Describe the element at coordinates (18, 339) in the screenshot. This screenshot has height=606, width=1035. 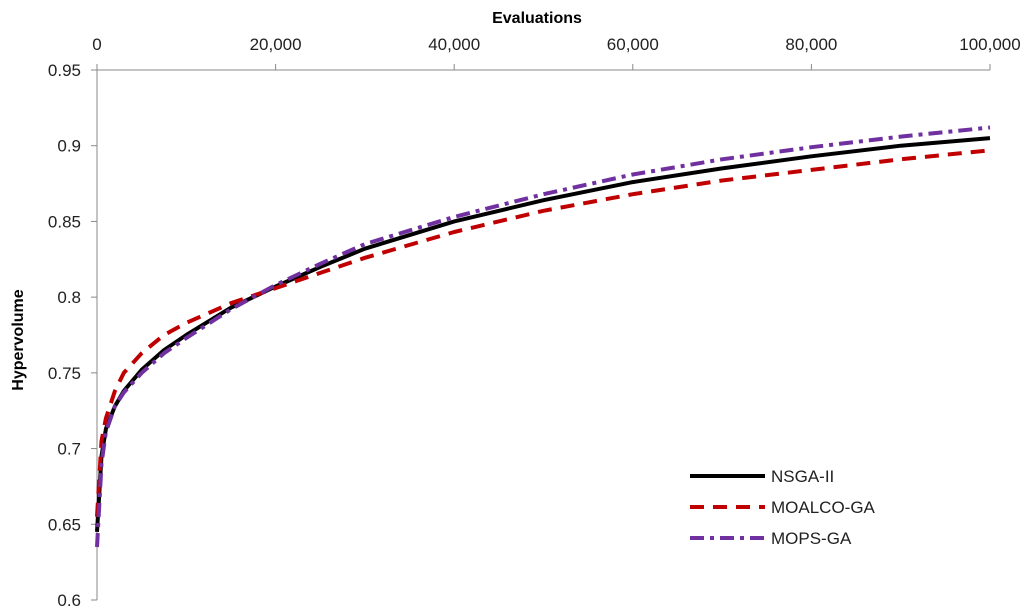
I see `y-axis-title: Hypervolume` at that location.